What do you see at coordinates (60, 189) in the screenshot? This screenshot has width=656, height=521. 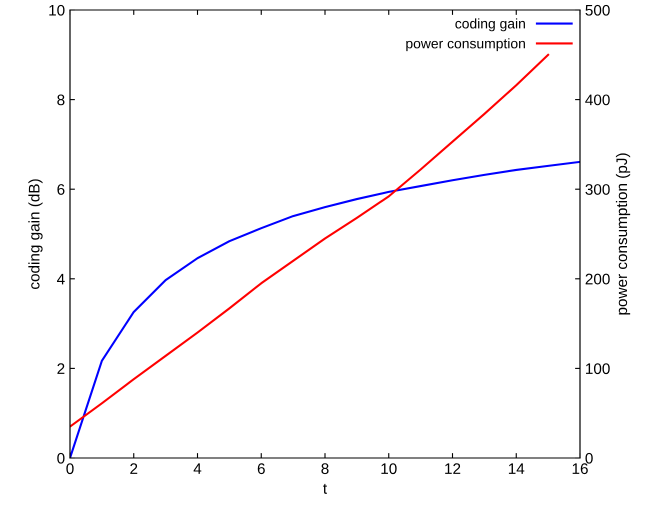 I see `y-tick-label: 6` at bounding box center [60, 189].